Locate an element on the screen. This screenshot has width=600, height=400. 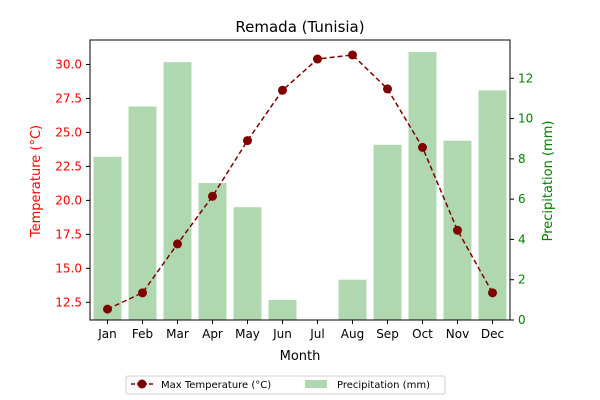
legend-label-precipitation: Precipitation (mm) is located at coordinates (383, 385).